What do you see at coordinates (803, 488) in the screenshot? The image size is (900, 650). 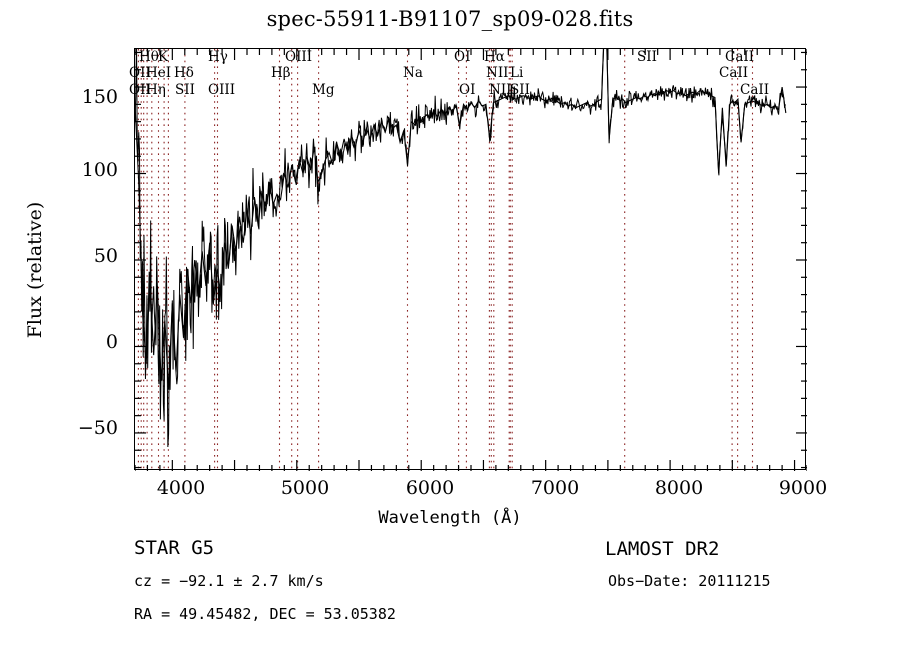 I see `xtick-label: 9000` at bounding box center [803, 488].